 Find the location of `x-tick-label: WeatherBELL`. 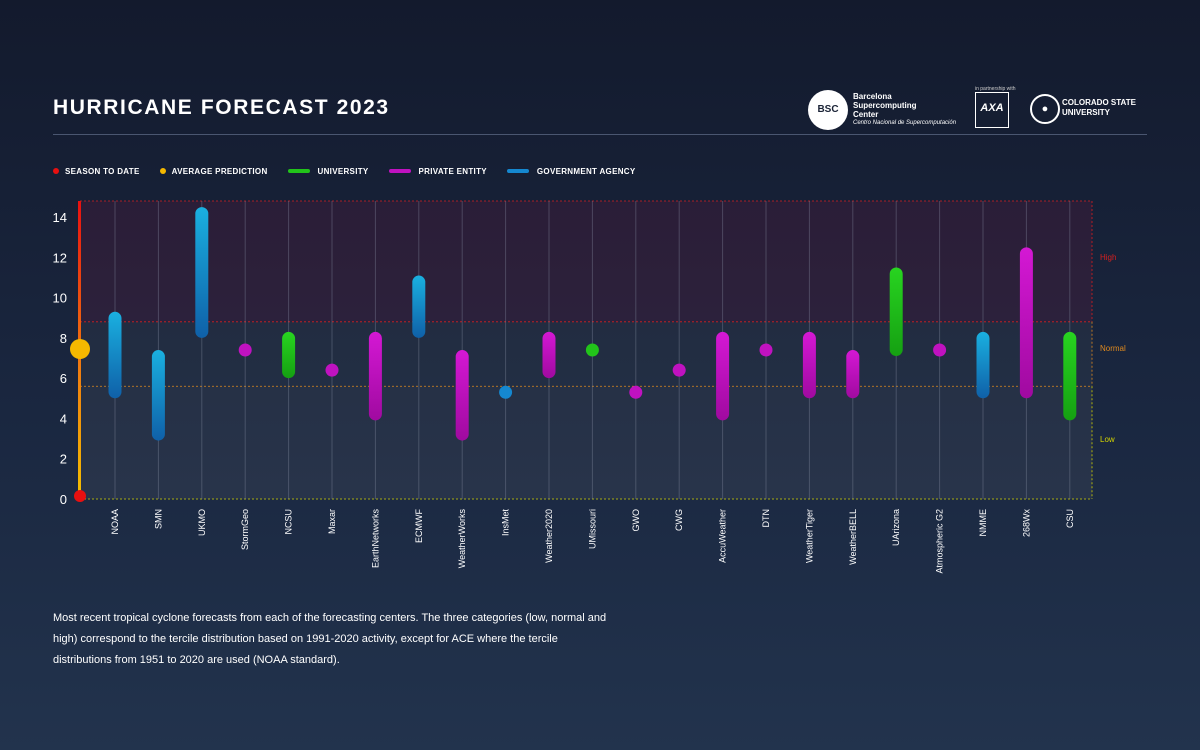

x-tick-label: WeatherBELL is located at coordinates (853, 537).